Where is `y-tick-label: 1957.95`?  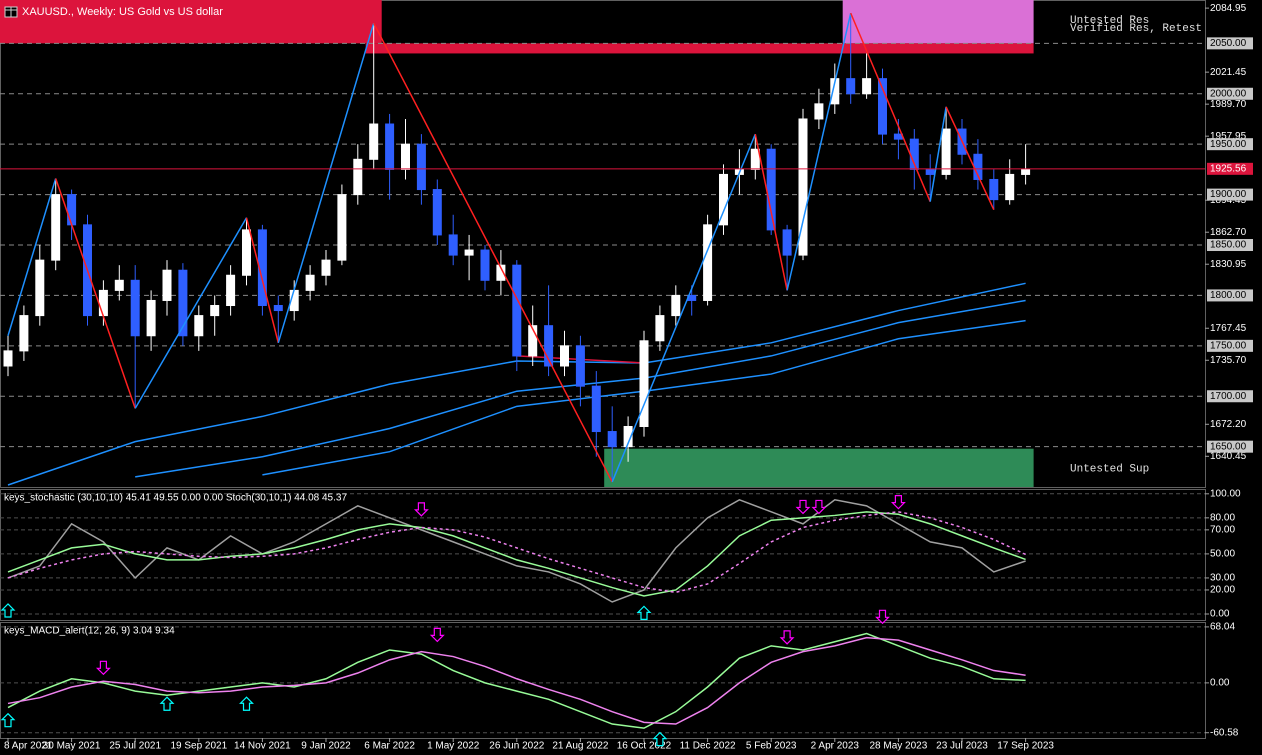 y-tick-label: 1957.95 is located at coordinates (1228, 136).